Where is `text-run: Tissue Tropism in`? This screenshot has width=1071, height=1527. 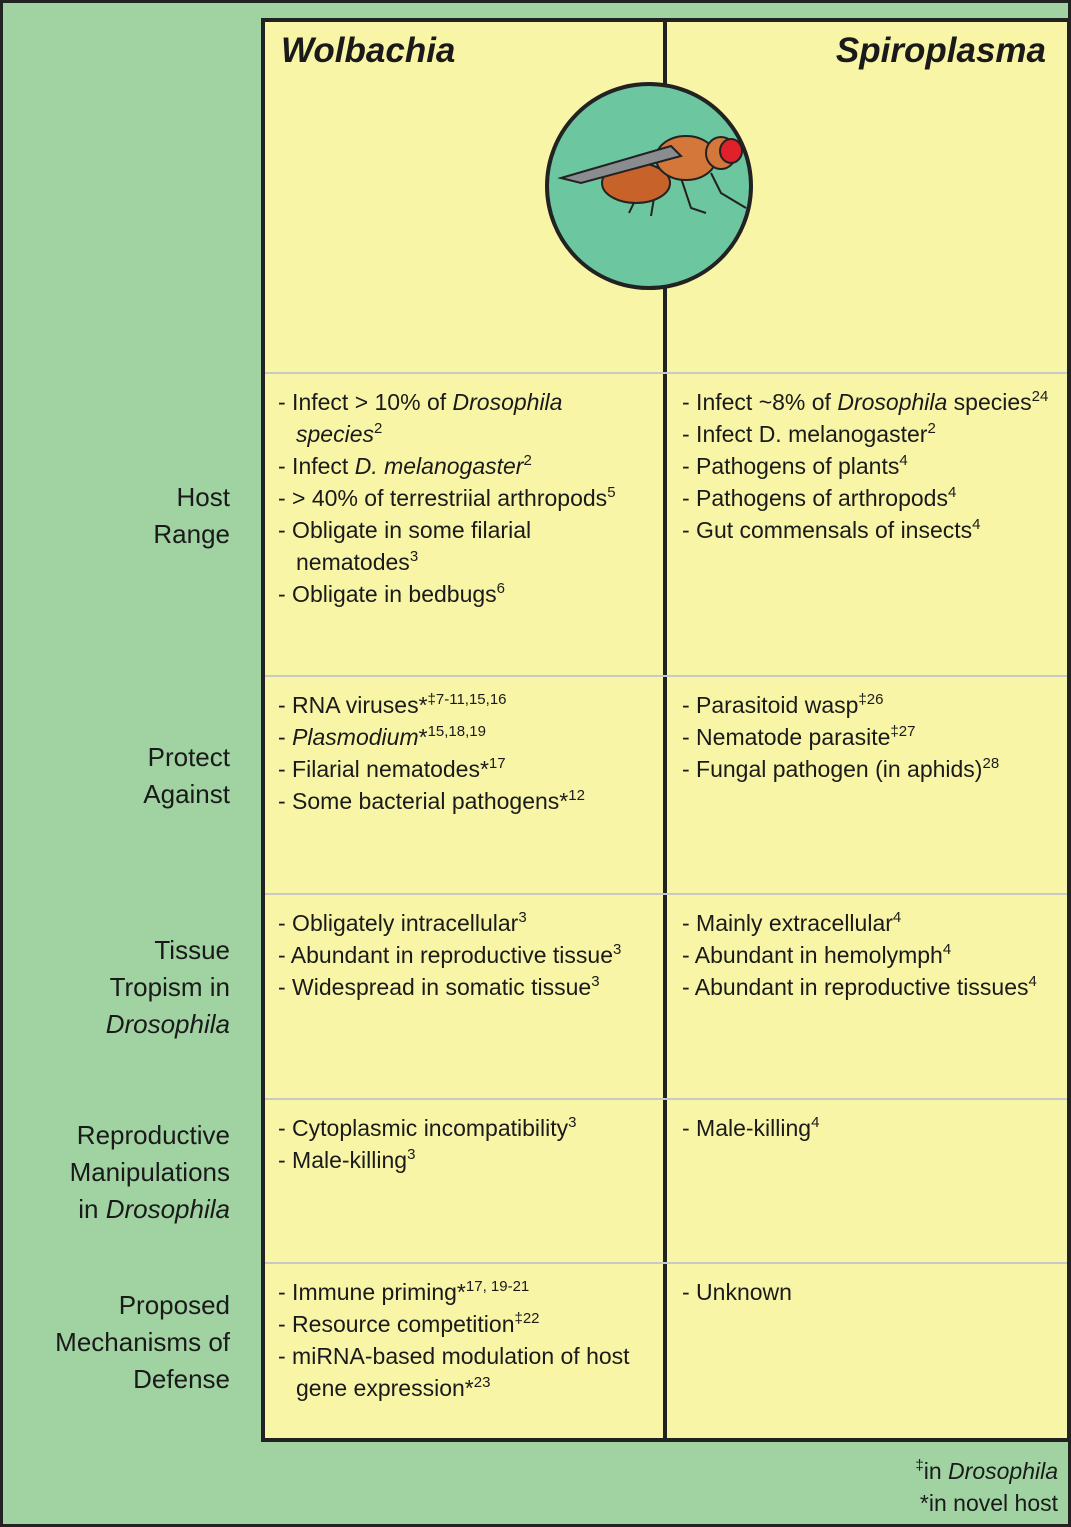
text-run: Tissue Tropism in is located at coordinates (169, 968).